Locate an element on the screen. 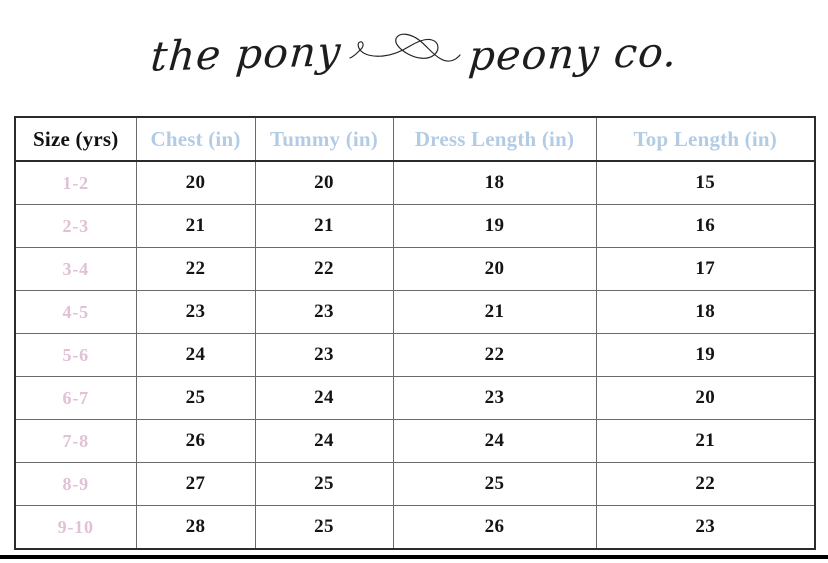 This screenshot has width=828, height=563. table-row: 1-2 20 20 18 15 is located at coordinates (415, 182).